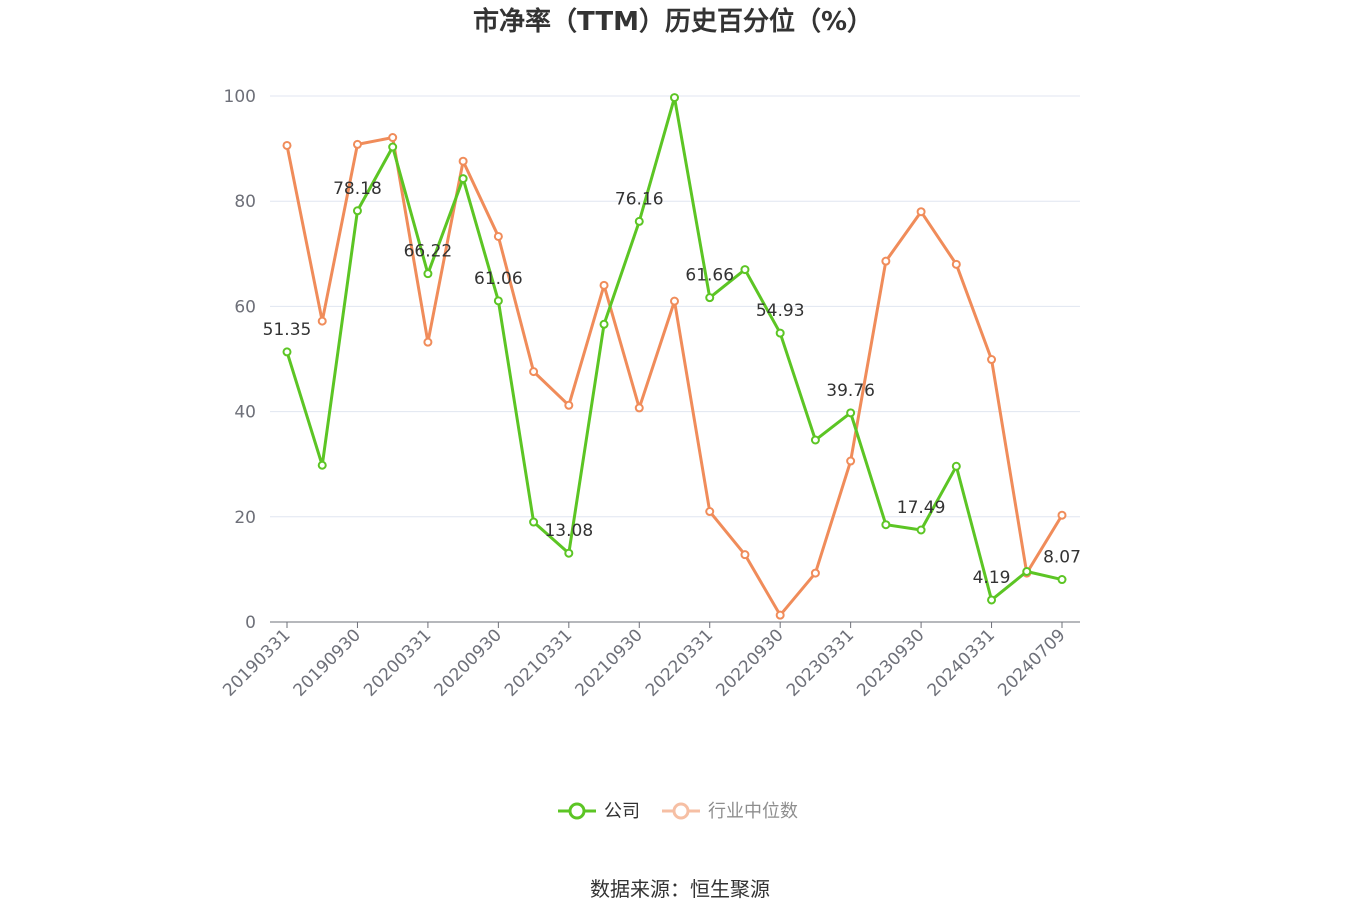 This screenshot has height=920, width=1360. I want to click on data-label: 78.18, so click(357, 189).